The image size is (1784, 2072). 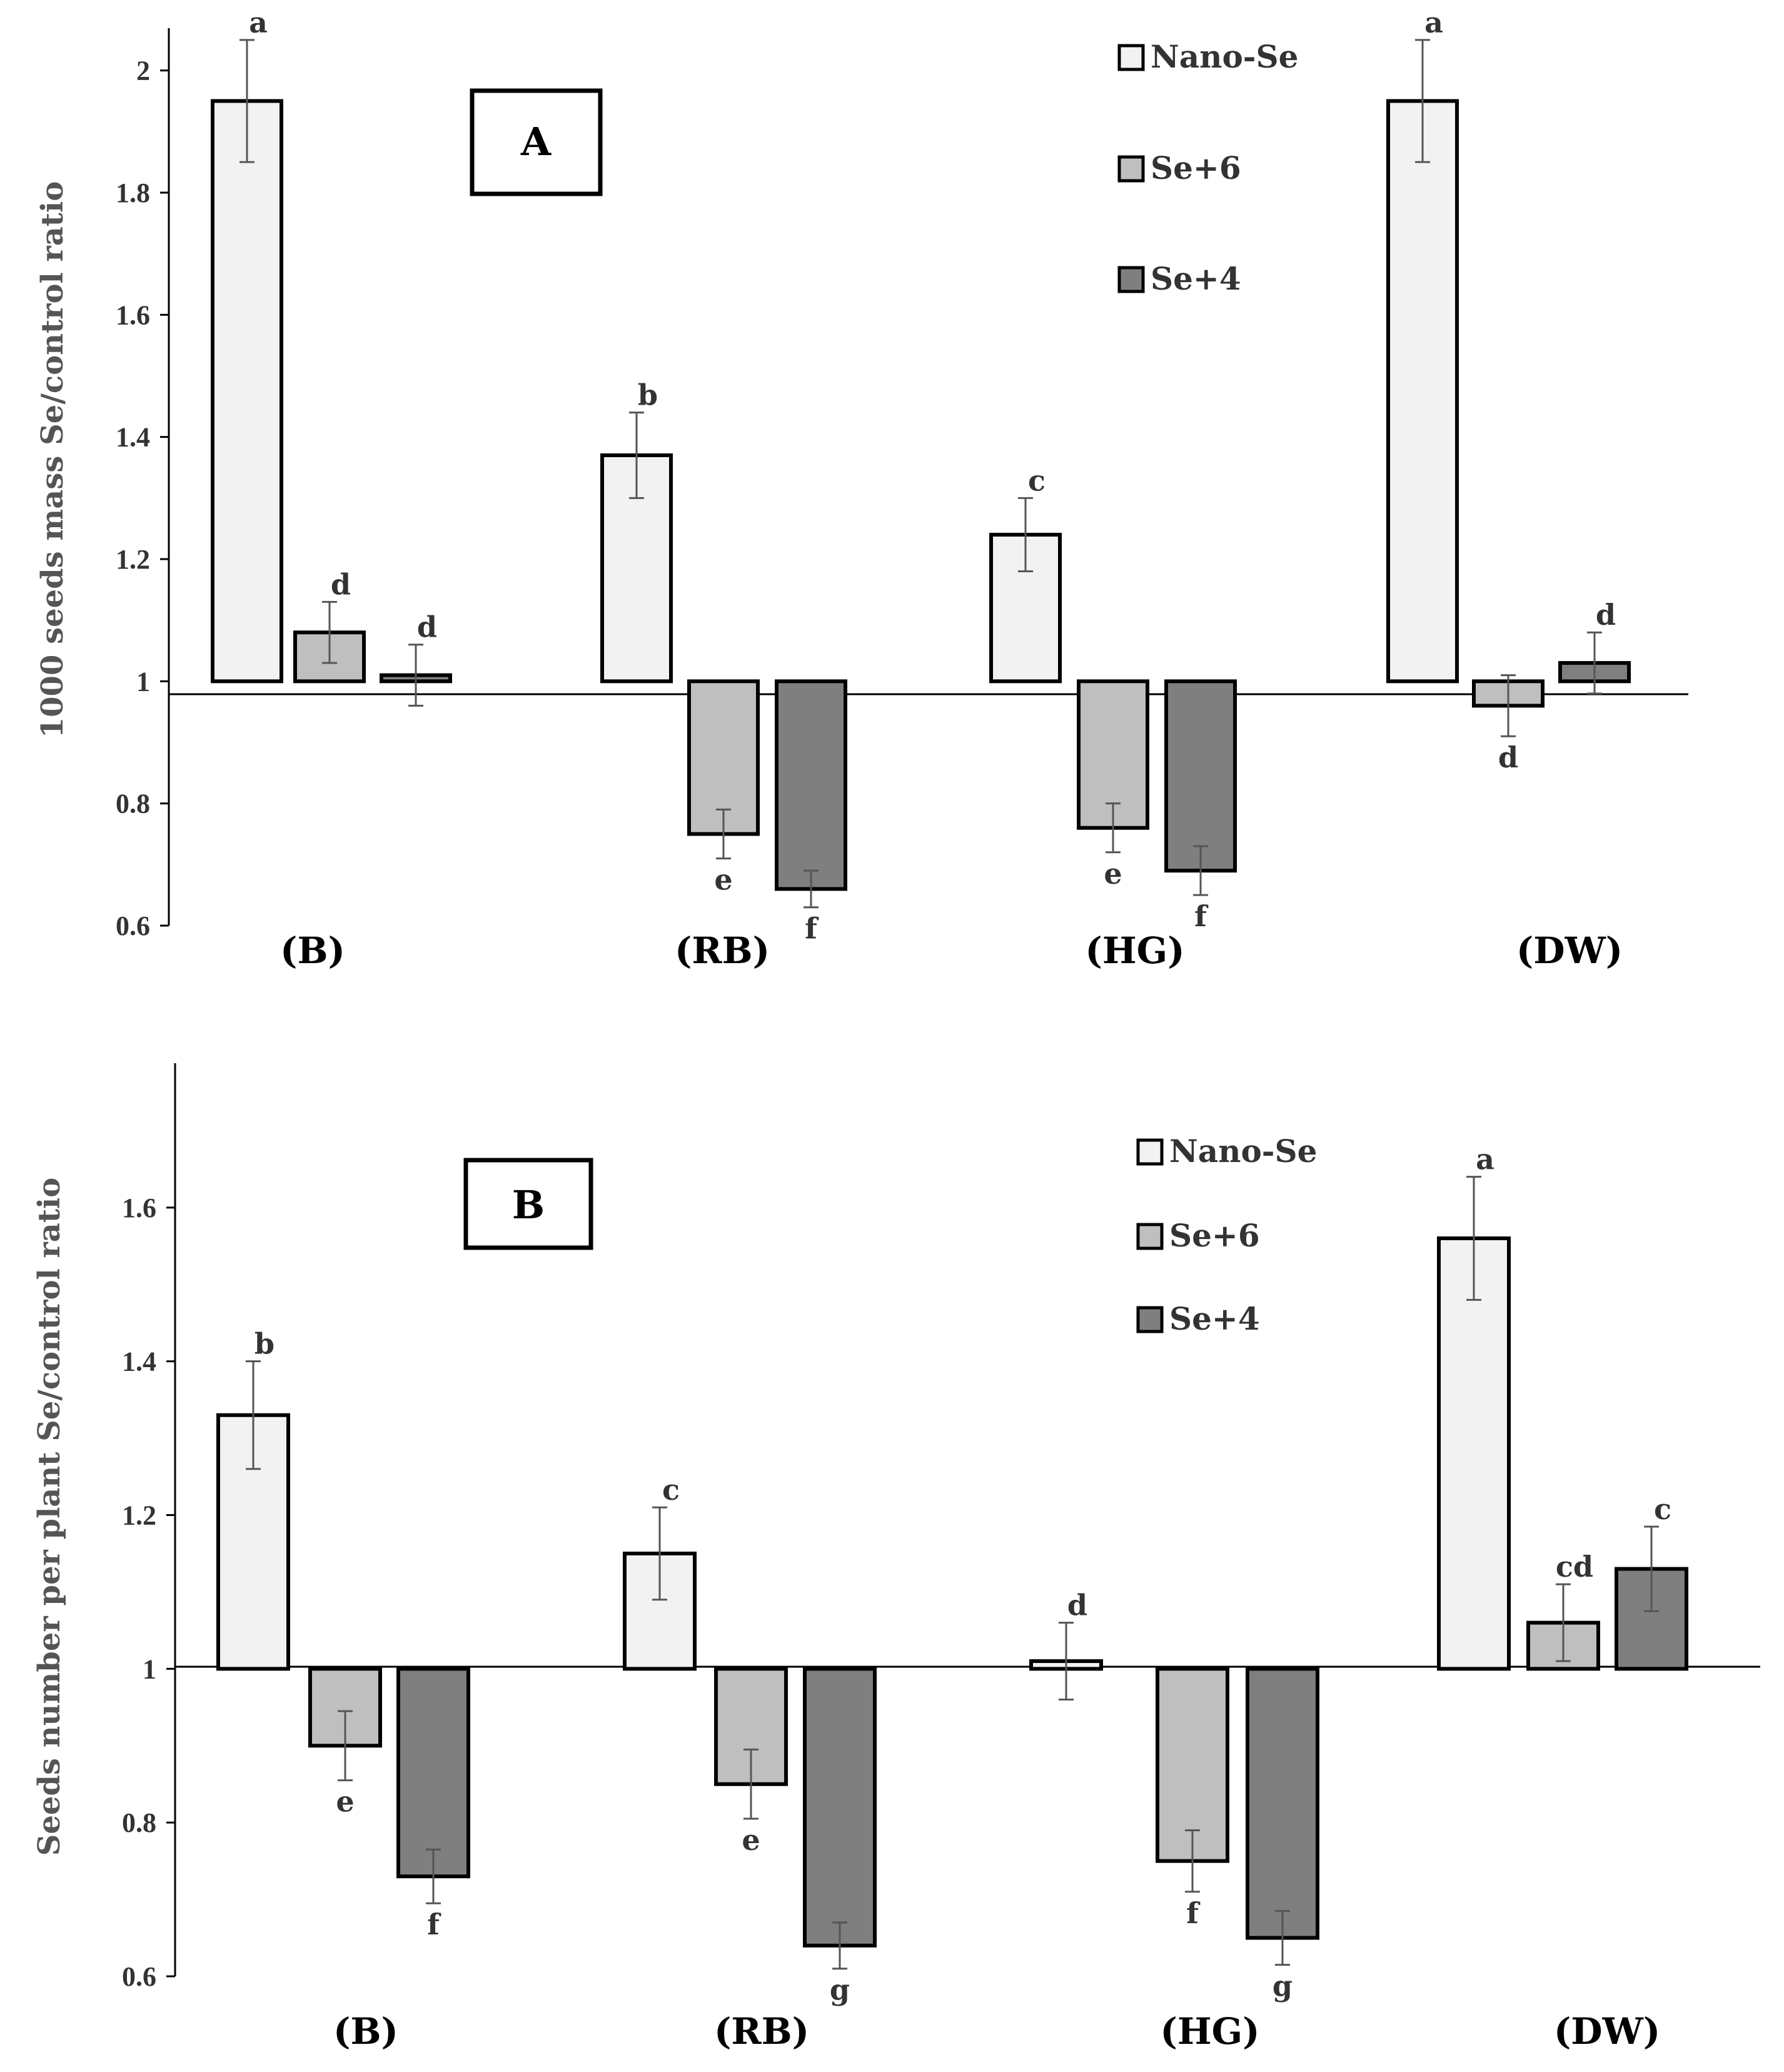 What do you see at coordinates (1569, 951) in the screenshot?
I see `panel-a-category-label: (DW)` at bounding box center [1569, 951].